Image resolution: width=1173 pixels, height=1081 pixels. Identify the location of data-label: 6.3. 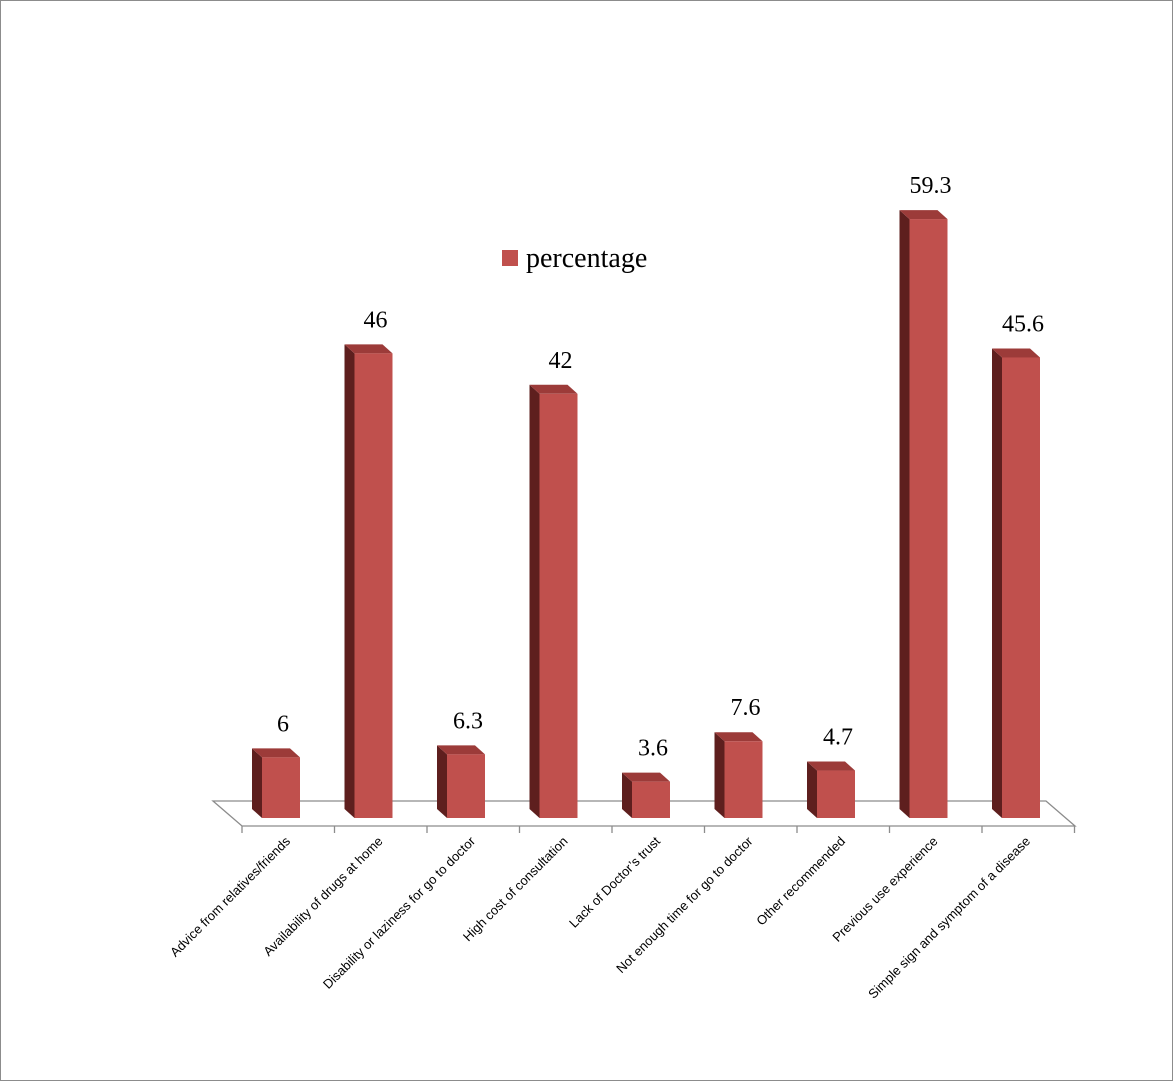
(468, 721).